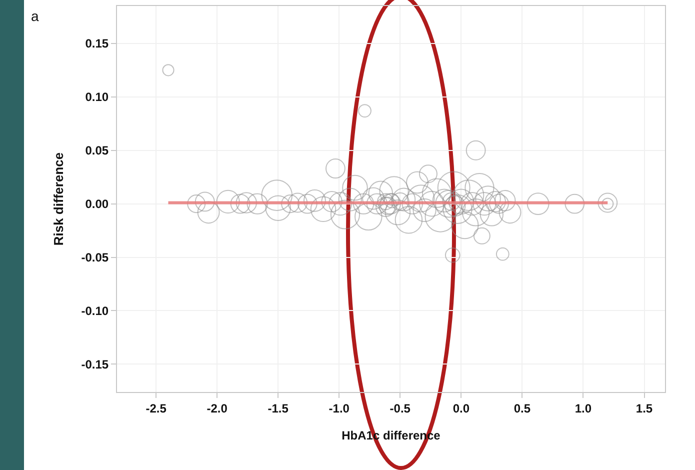 Image resolution: width=695 pixels, height=470 pixels. What do you see at coordinates (583, 408) in the screenshot?
I see `x-tick-label: 1.0` at bounding box center [583, 408].